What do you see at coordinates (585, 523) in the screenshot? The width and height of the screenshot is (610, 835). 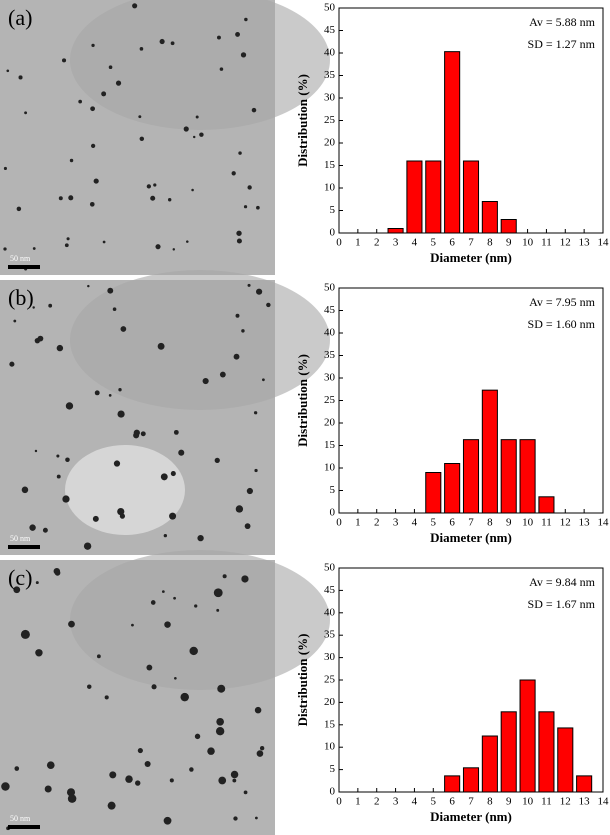 I see `x-tick-label: 13` at bounding box center [585, 523].